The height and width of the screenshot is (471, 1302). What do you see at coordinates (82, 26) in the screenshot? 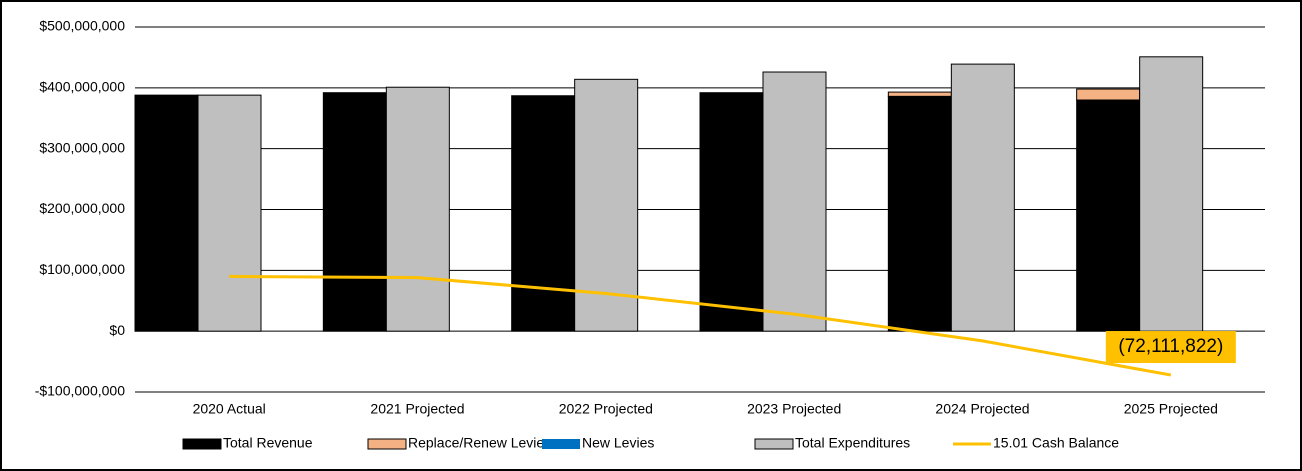
I see `y-tick-label: $500,000,000` at bounding box center [82, 26].